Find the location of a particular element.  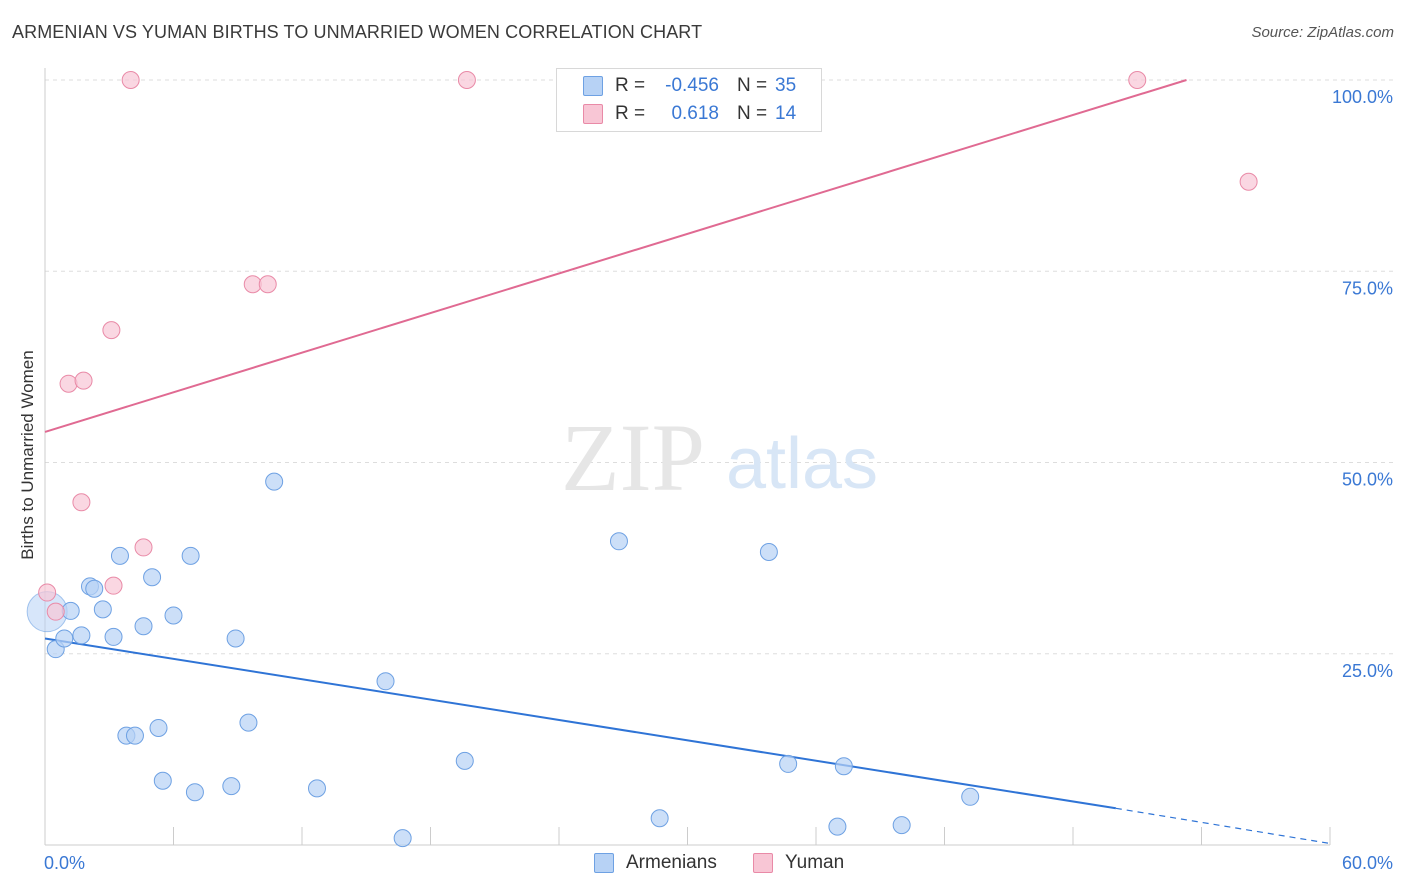

legend-row-yuman: R = 0.618 N = 14 is located at coordinates (689, 114).